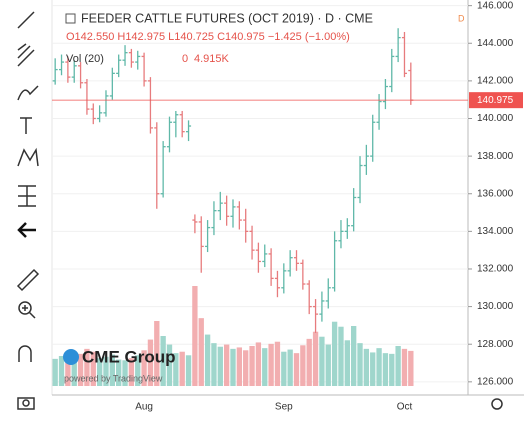  Describe the element at coordinates (29, 312) in the screenshot. I see `zoom-icon` at that location.